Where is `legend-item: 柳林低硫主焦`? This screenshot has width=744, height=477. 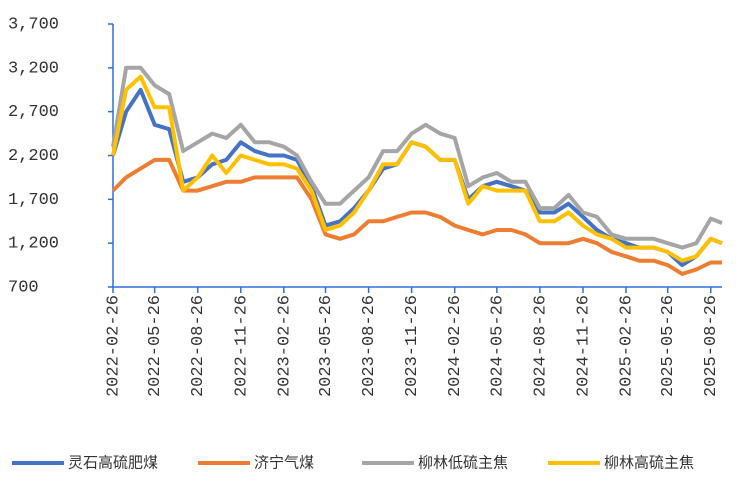
legend-item: 柳林低硫主焦 is located at coordinates (435, 463).